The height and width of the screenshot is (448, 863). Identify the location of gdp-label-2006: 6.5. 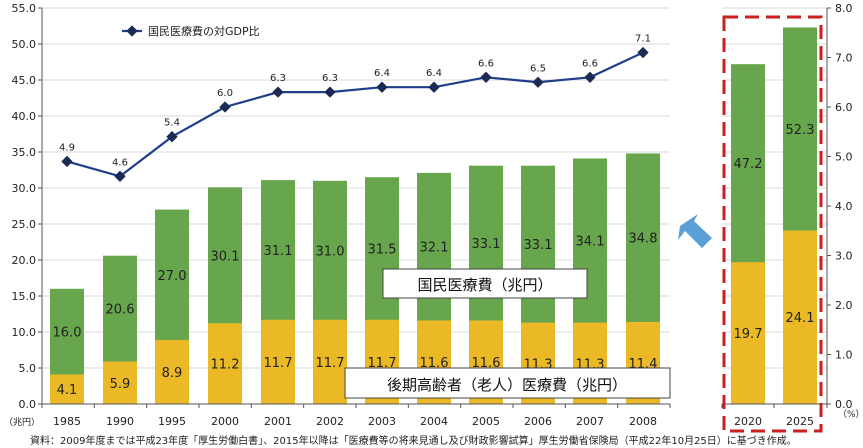
(538, 68).